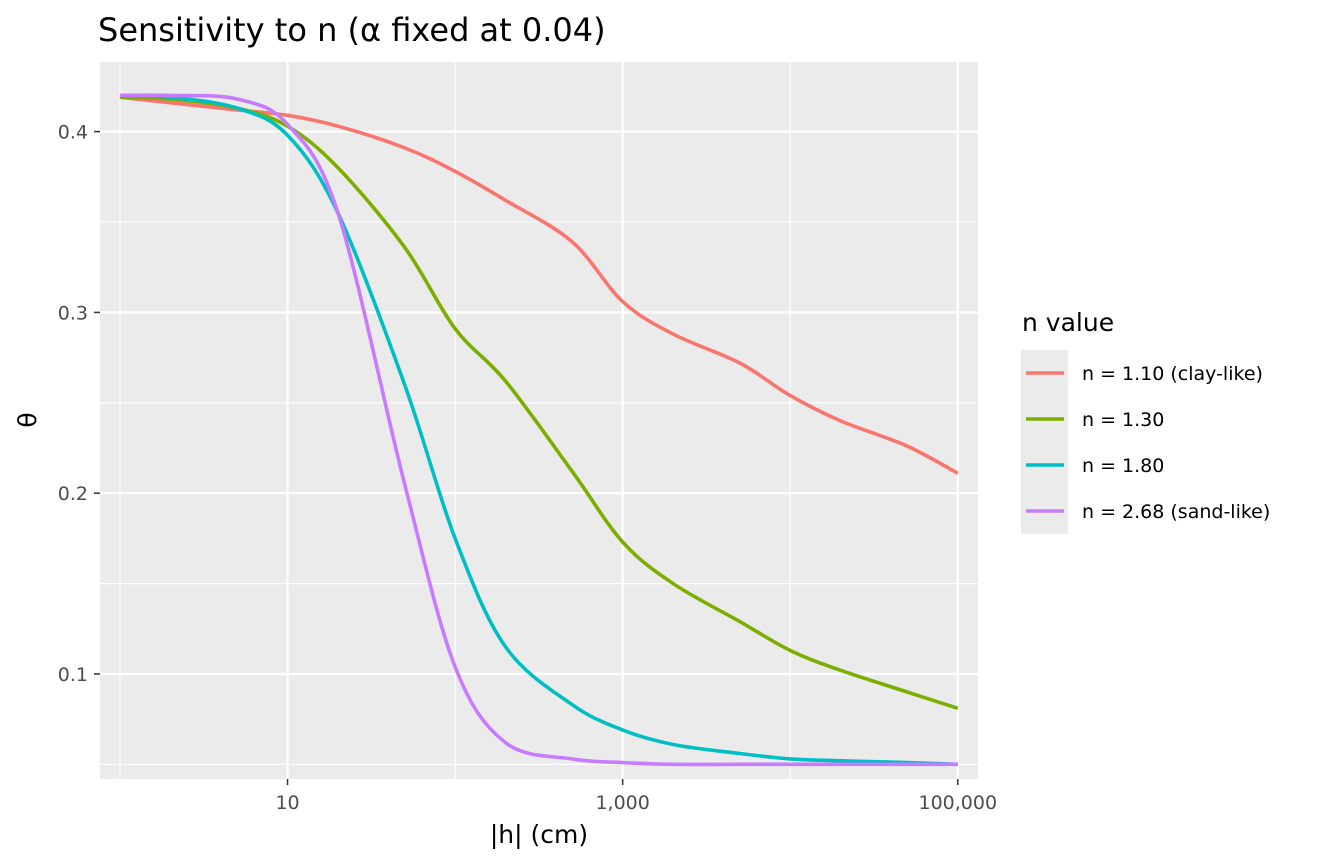 The image size is (1344, 864). I want to click on x-axis-title: |h| (cm), so click(539, 834).